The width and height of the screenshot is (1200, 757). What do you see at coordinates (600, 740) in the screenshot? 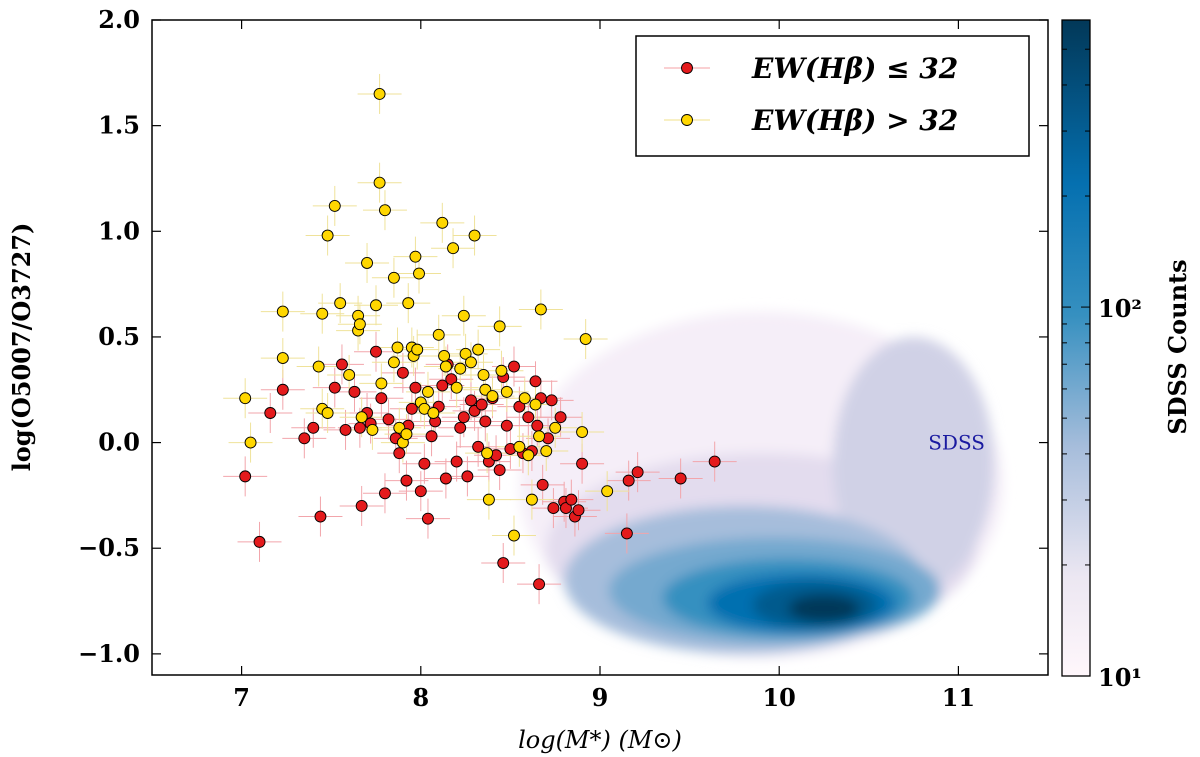
I see `x-axis-label: log(M*) (M⊙)` at bounding box center [600, 740].